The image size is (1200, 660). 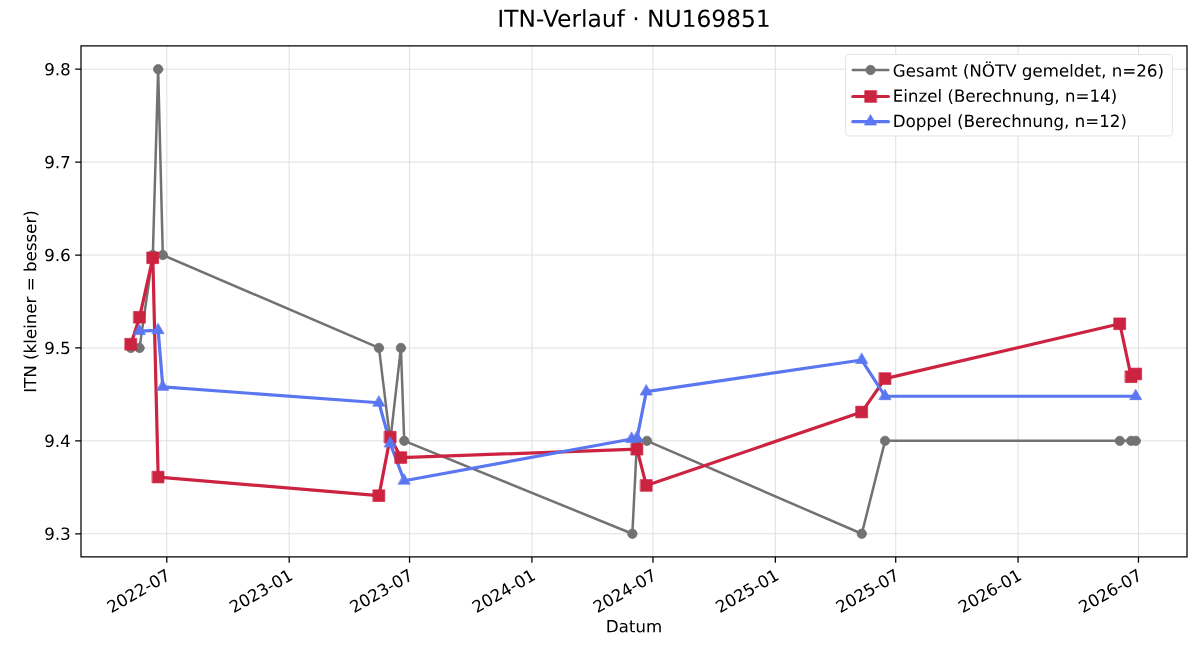 I want to click on y-axis-title: ITN (kleiner = besser), so click(x=31, y=301).